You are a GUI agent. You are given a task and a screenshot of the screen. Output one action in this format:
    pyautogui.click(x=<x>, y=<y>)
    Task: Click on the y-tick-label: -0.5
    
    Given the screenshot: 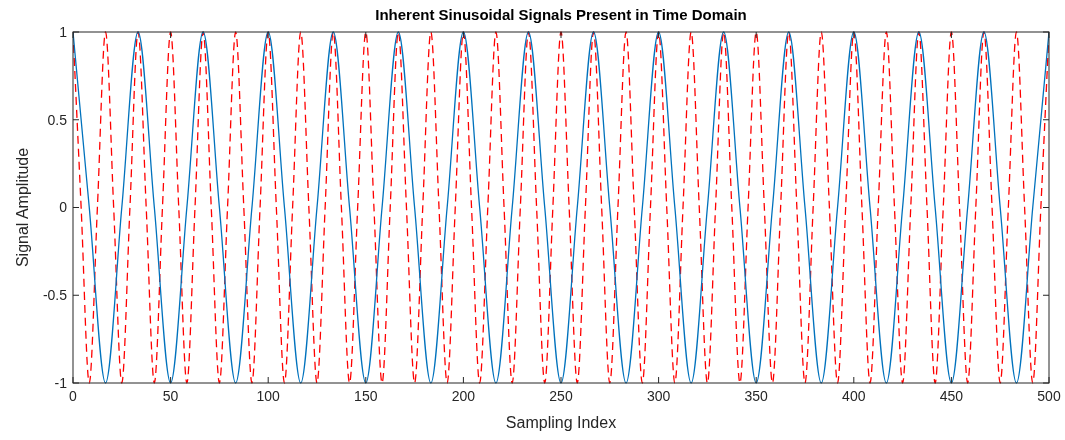 What is the action you would take?
    pyautogui.click(x=55, y=295)
    